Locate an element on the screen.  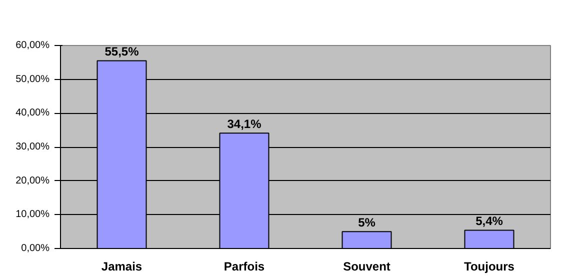
data-label: 55,5% is located at coordinates (122, 51).